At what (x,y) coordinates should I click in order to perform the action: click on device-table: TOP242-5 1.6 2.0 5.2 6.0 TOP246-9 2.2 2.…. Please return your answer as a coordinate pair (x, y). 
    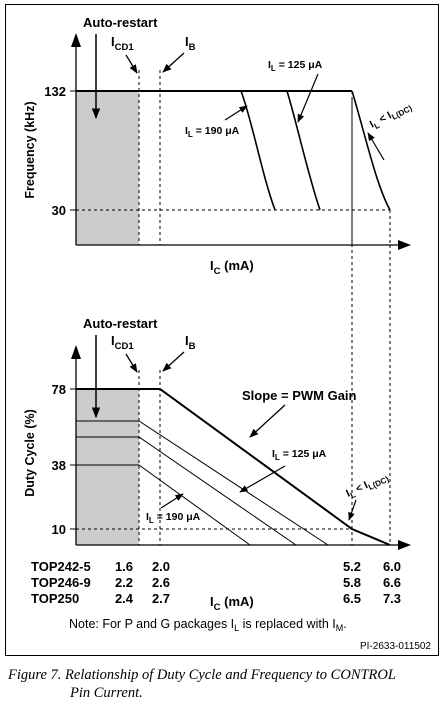
    Looking at the image, I should click on (216, 582).